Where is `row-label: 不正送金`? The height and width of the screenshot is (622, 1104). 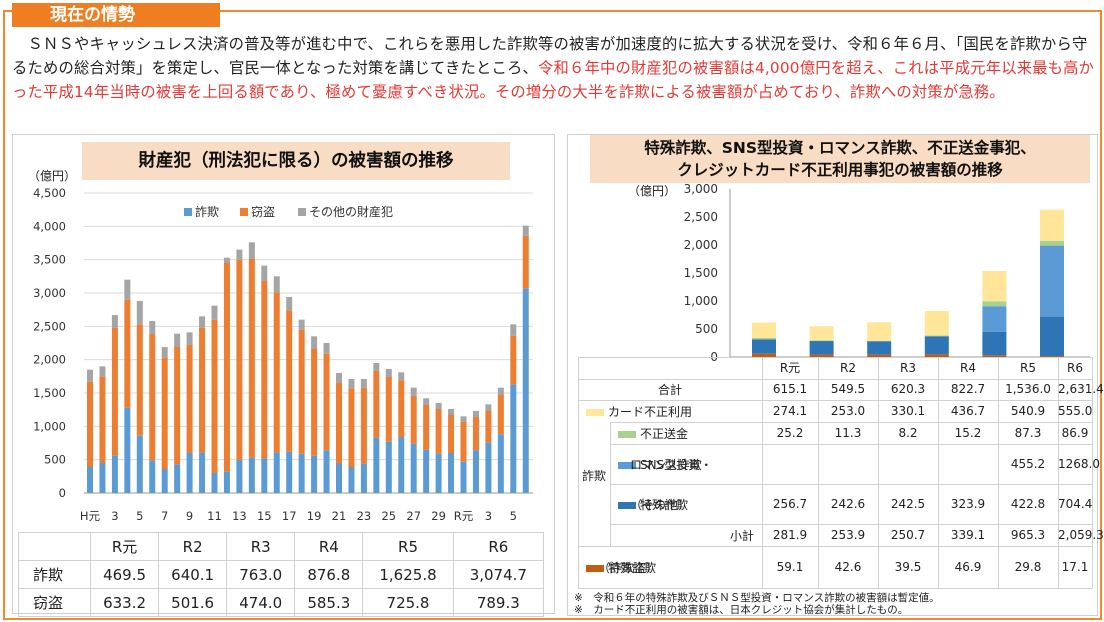 row-label: 不正送金 is located at coordinates (686, 433).